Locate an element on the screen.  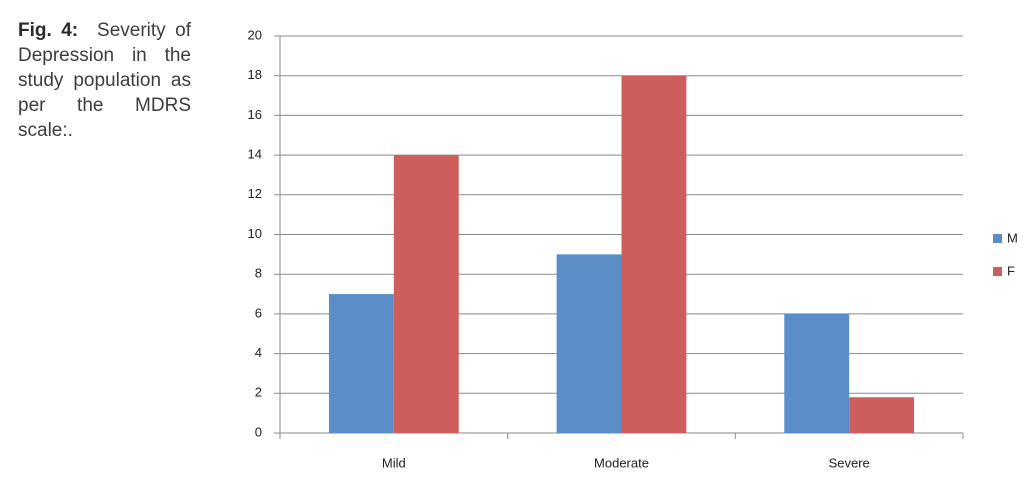
y-tick-label: 10 is located at coordinates (255, 233).